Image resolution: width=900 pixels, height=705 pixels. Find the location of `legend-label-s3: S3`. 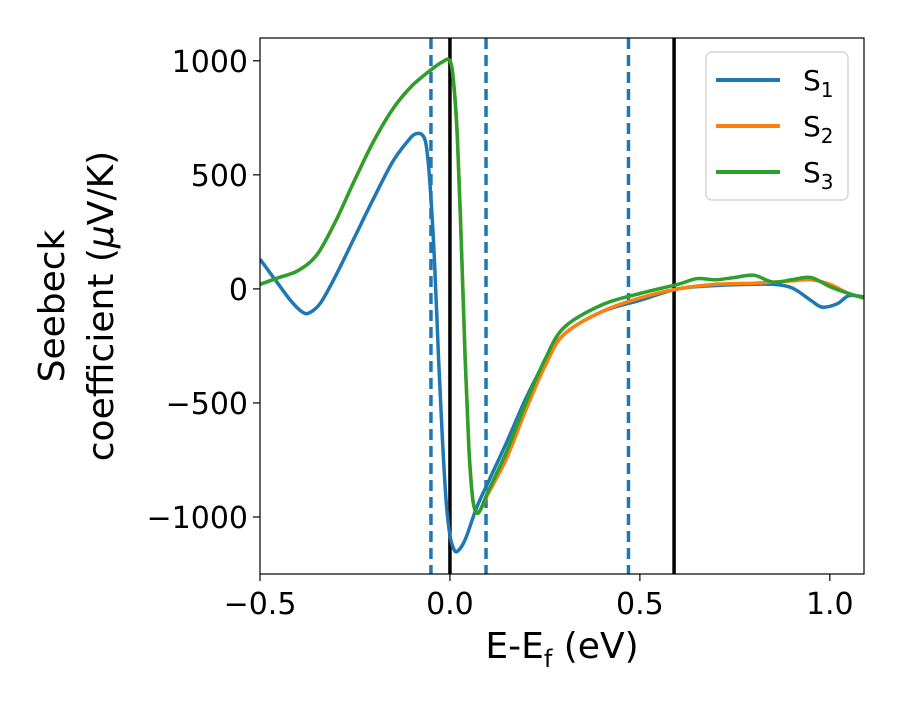

legend-label-s3: S3 is located at coordinates (818, 175).